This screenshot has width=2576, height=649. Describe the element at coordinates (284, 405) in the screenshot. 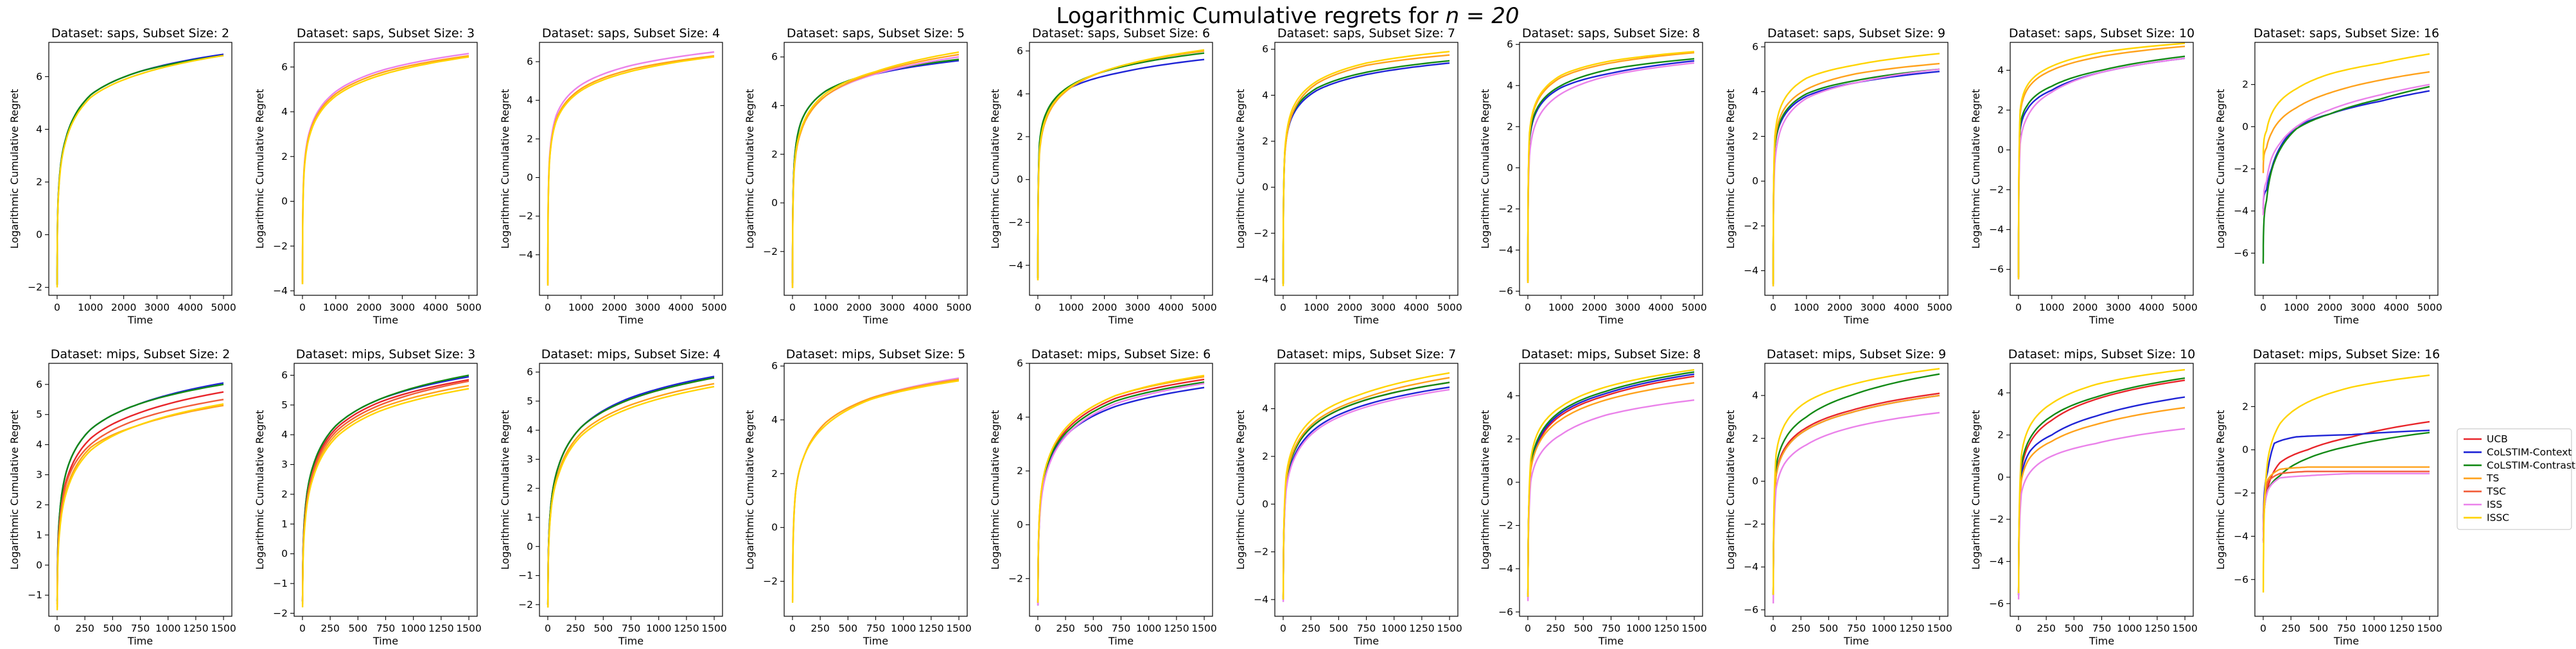

I see `y-tick-label: 5` at that location.